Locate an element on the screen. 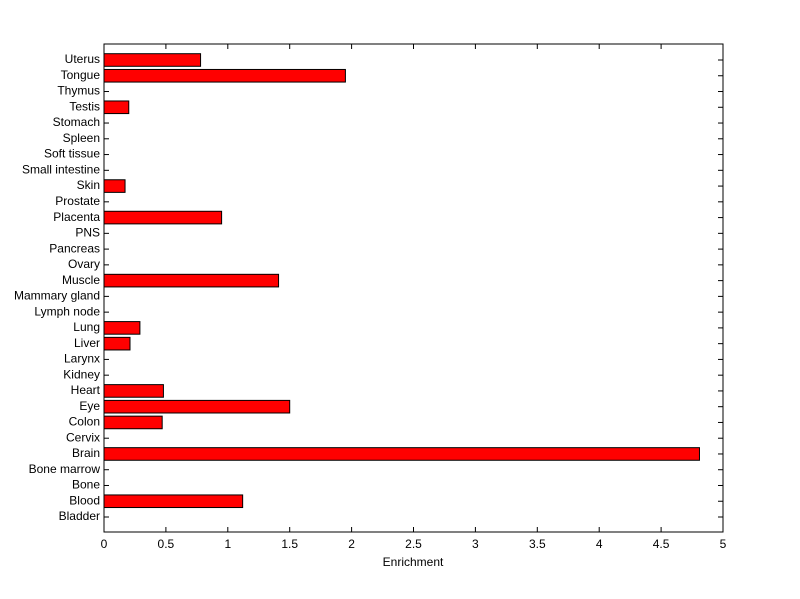 This screenshot has width=800, height=599. x-tick-label: 4.5 is located at coordinates (661, 544).